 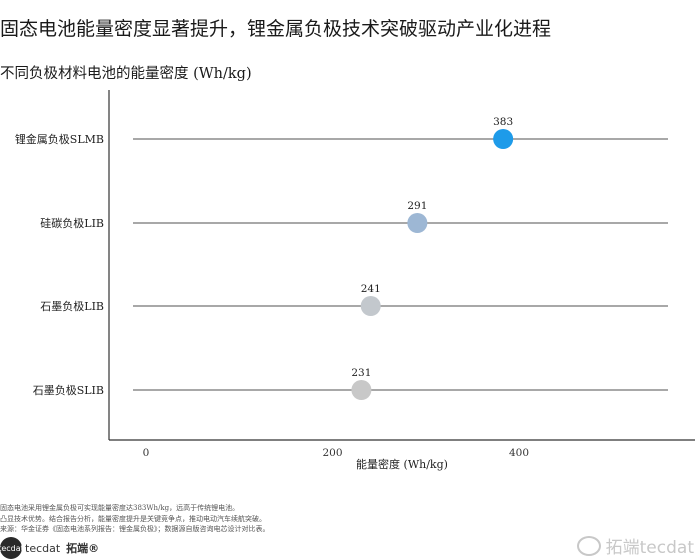 What do you see at coordinates (503, 122) in the screenshot?
I see `data-label: 383` at bounding box center [503, 122].